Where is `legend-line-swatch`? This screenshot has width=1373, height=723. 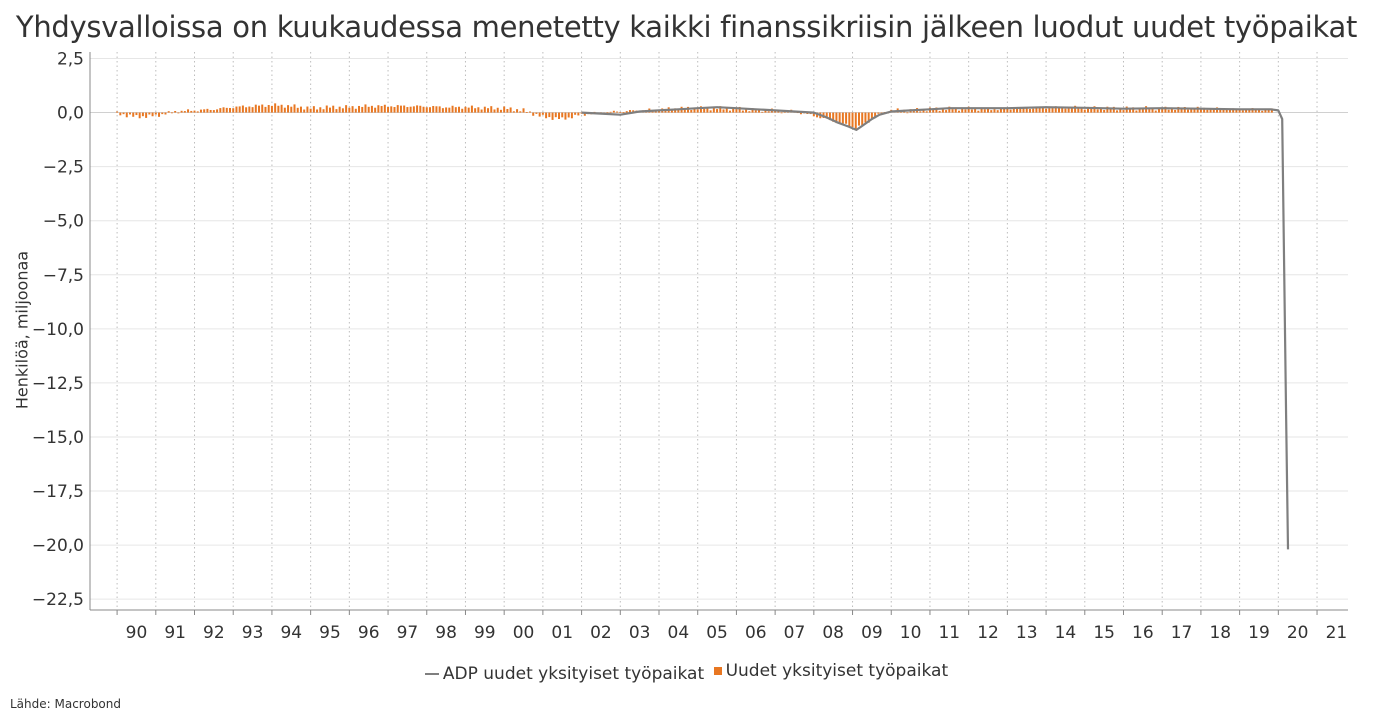
legend-line-swatch is located at coordinates (431, 674).